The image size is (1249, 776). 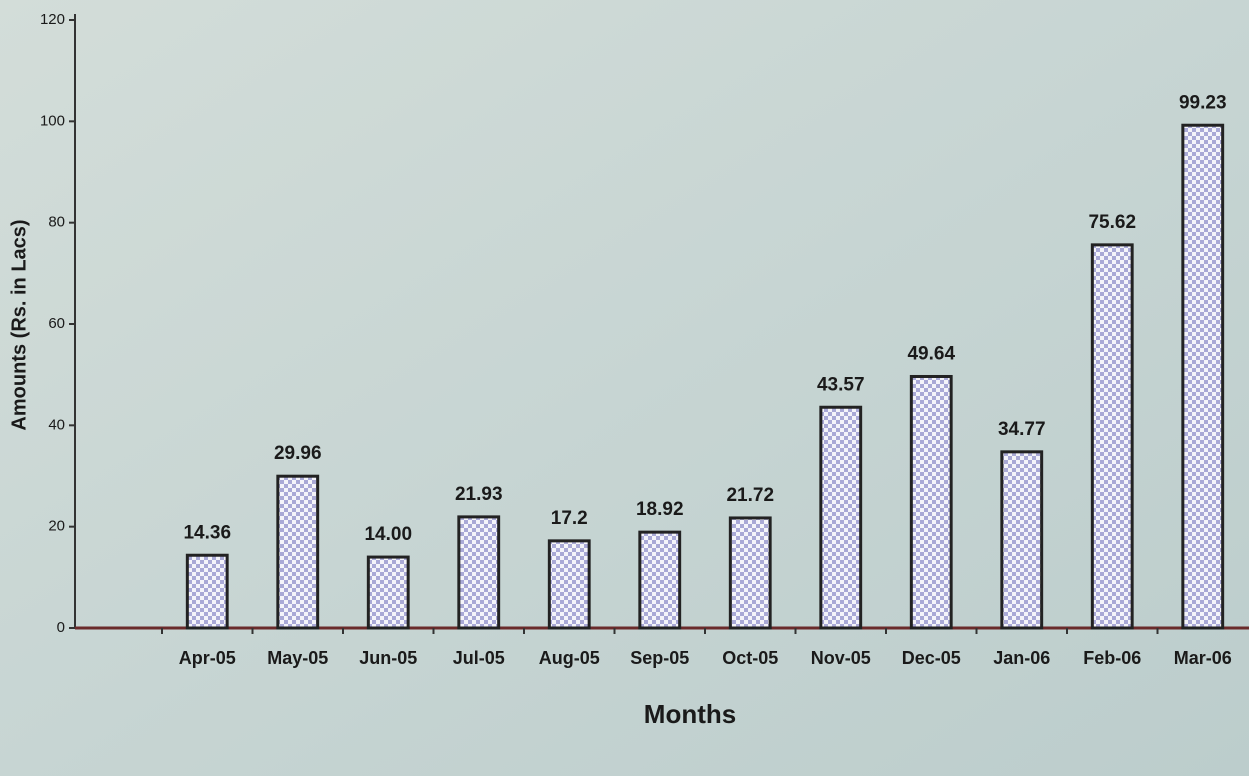 What do you see at coordinates (56, 526) in the screenshot?
I see `y-tick-label: 20` at bounding box center [56, 526].